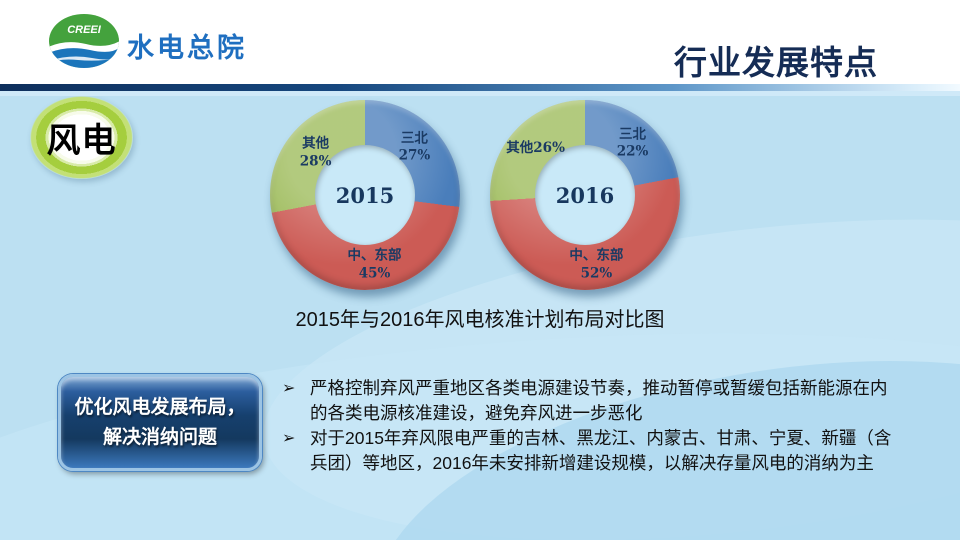 The image size is (960, 540). Describe the element at coordinates (374, 264) in the screenshot. I see `slice-label-mid-east: 中、东部 45%` at that location.